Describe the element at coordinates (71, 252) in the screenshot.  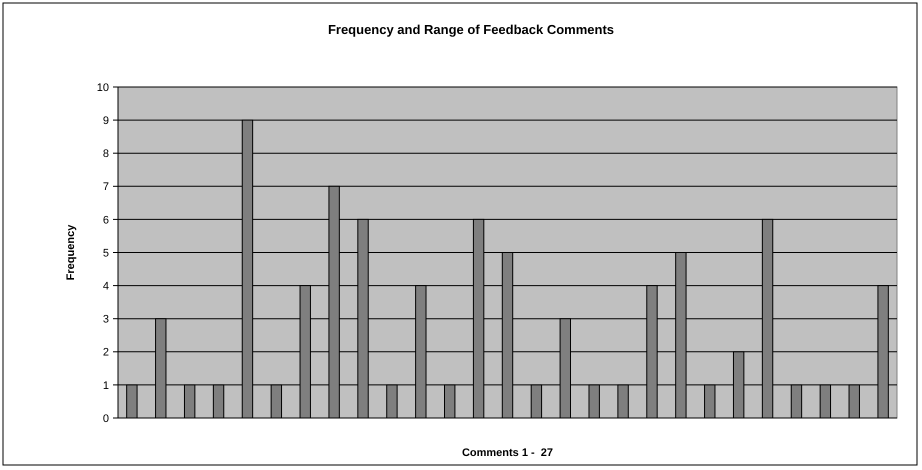
I see `y-axis-title: Frequency` at that location.